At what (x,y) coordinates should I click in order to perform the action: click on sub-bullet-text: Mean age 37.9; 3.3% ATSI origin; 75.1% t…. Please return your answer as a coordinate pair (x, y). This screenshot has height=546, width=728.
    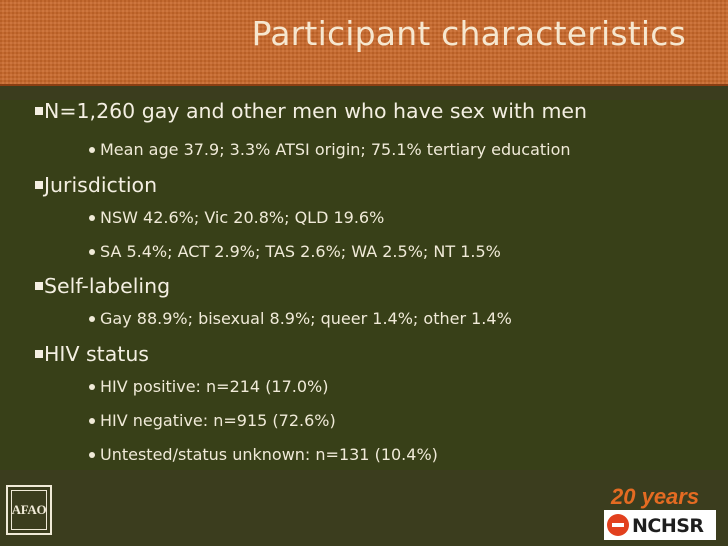
    Looking at the image, I should click on (335, 149).